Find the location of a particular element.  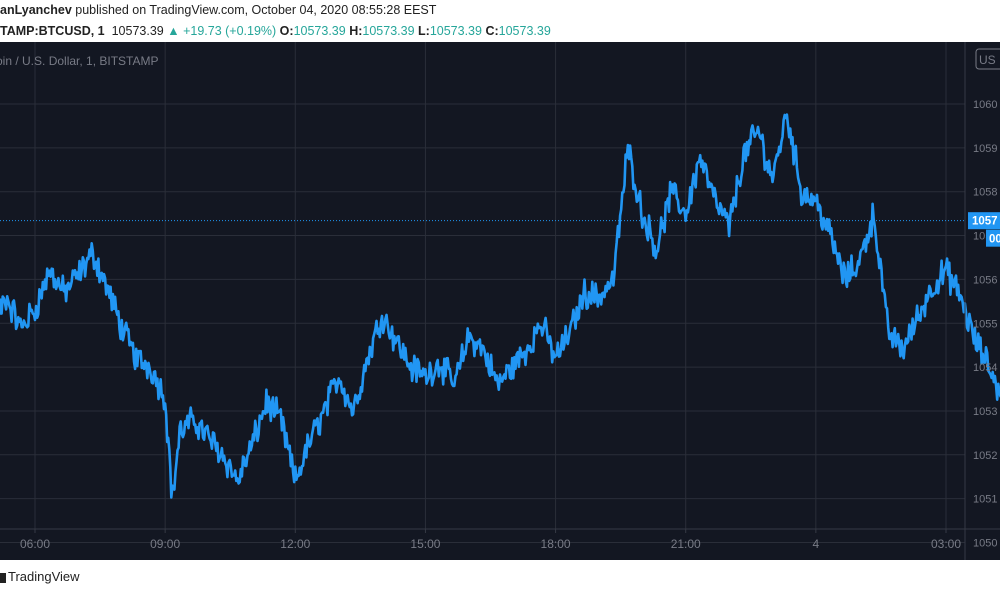

price-tick-label: 1055 is located at coordinates (985, 324).